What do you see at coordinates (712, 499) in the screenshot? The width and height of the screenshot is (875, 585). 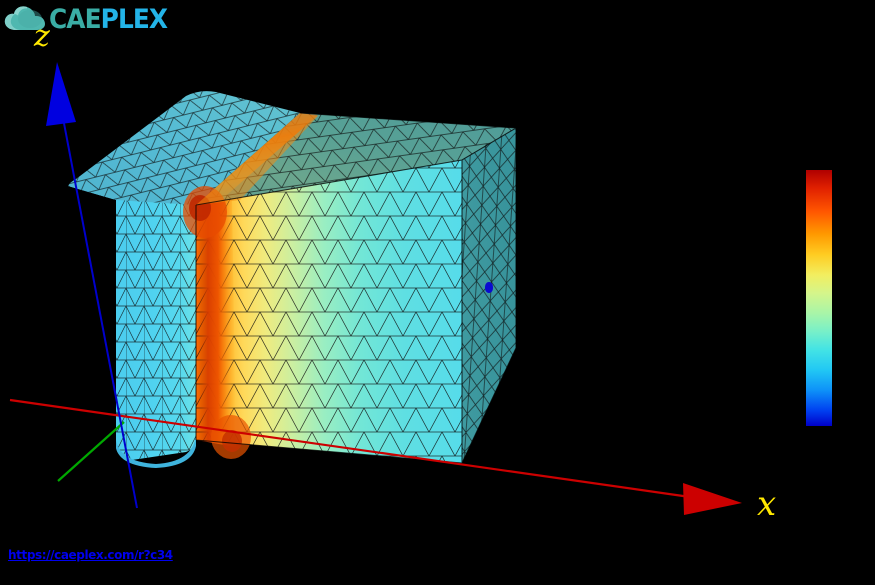 I see `x-axis-arrow` at bounding box center [712, 499].